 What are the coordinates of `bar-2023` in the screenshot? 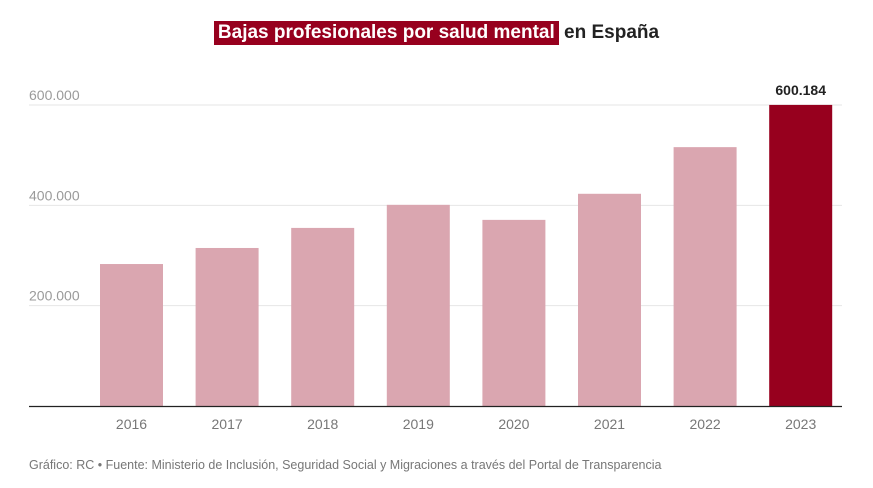 It's located at (801, 255).